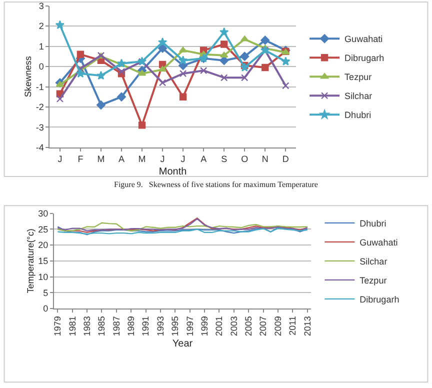 The width and height of the screenshot is (432, 388). I want to click on x-tick-label: 2001, so click(219, 326).